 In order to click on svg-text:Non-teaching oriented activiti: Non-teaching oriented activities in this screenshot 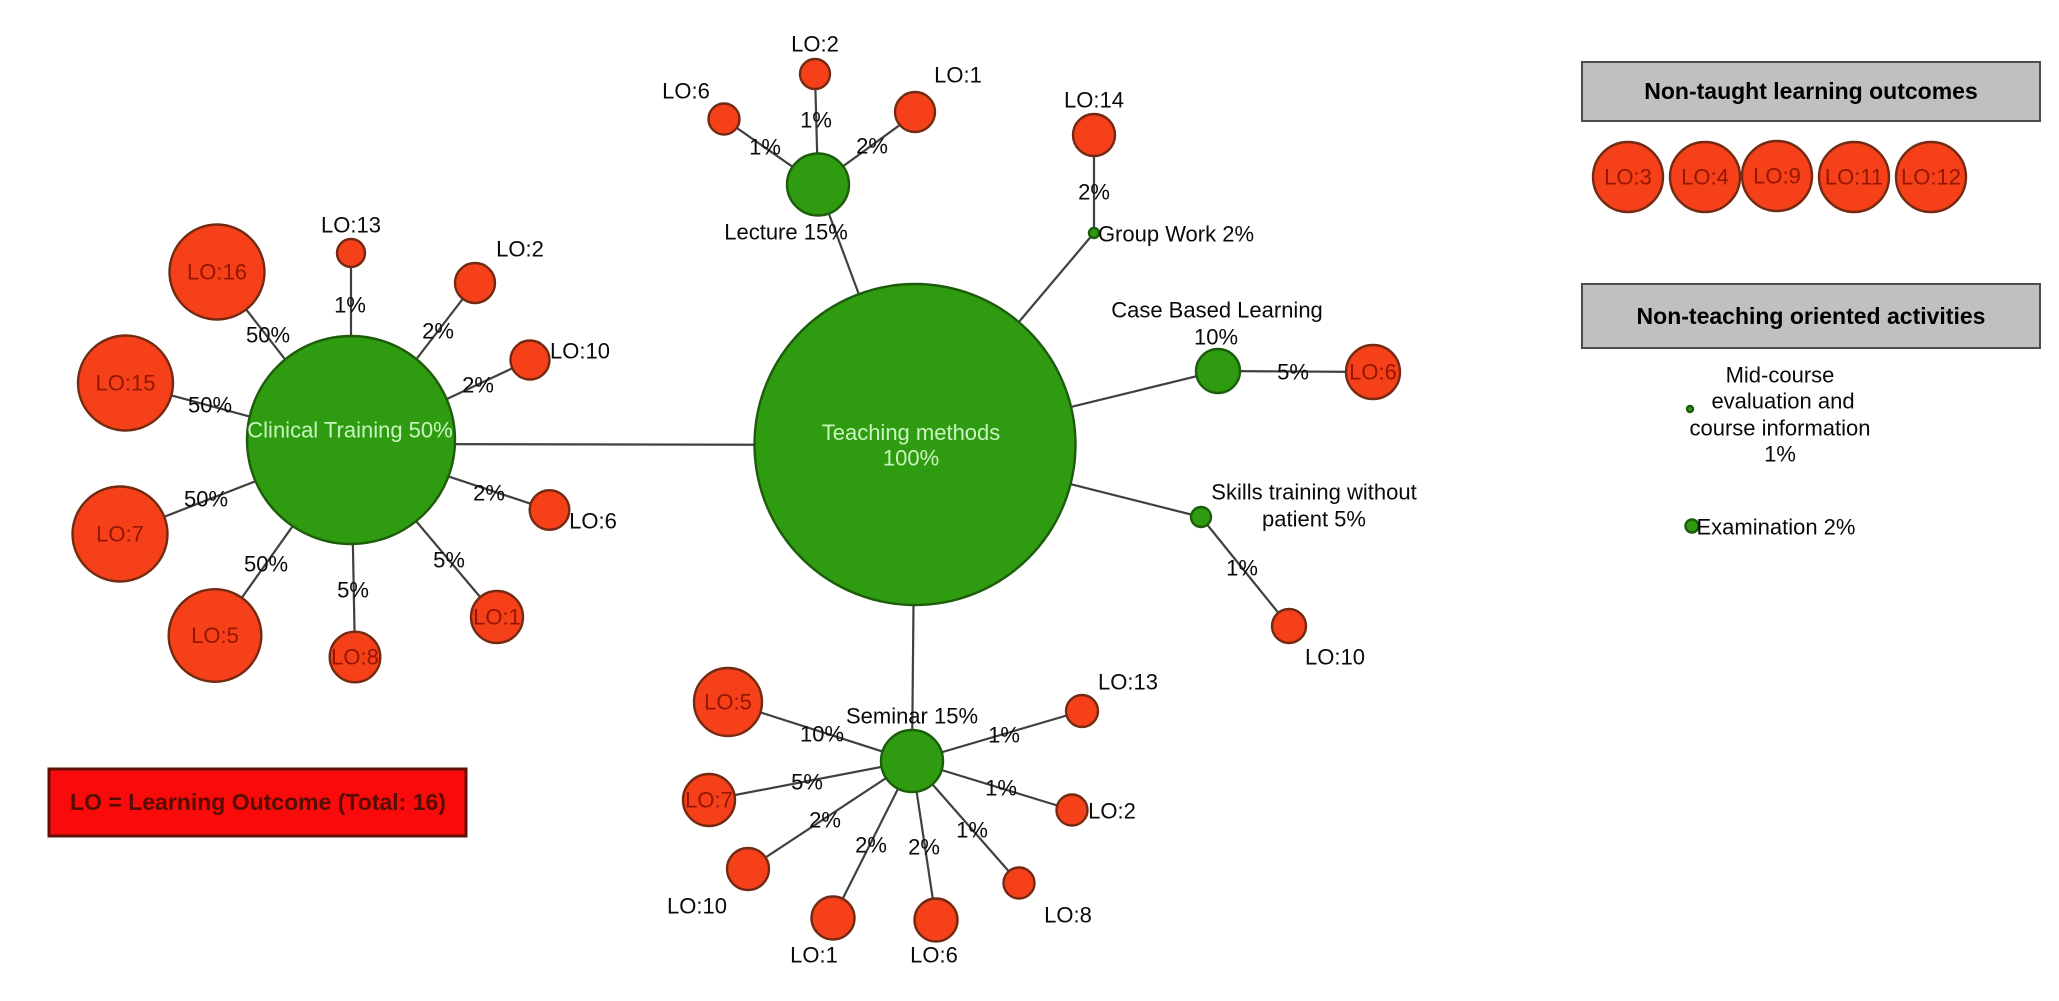, I will do `click(1811, 316)`.